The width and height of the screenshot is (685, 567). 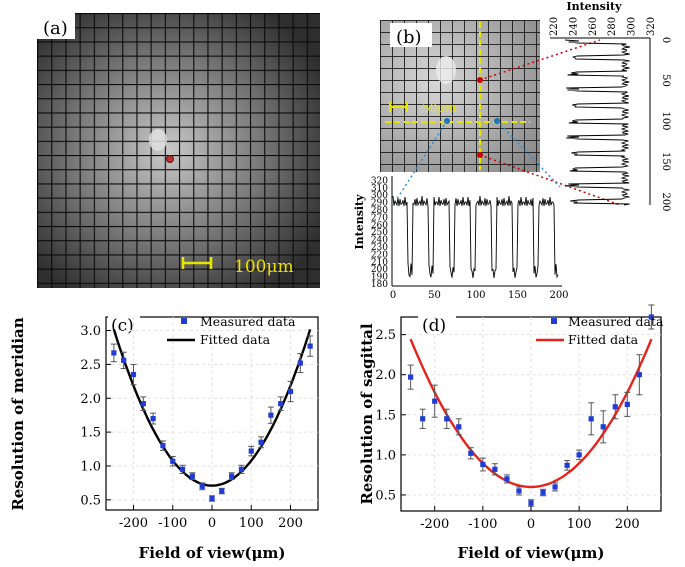 I want to click on chart-c-legend: Measured data Fitted data, so click(x=231, y=330).